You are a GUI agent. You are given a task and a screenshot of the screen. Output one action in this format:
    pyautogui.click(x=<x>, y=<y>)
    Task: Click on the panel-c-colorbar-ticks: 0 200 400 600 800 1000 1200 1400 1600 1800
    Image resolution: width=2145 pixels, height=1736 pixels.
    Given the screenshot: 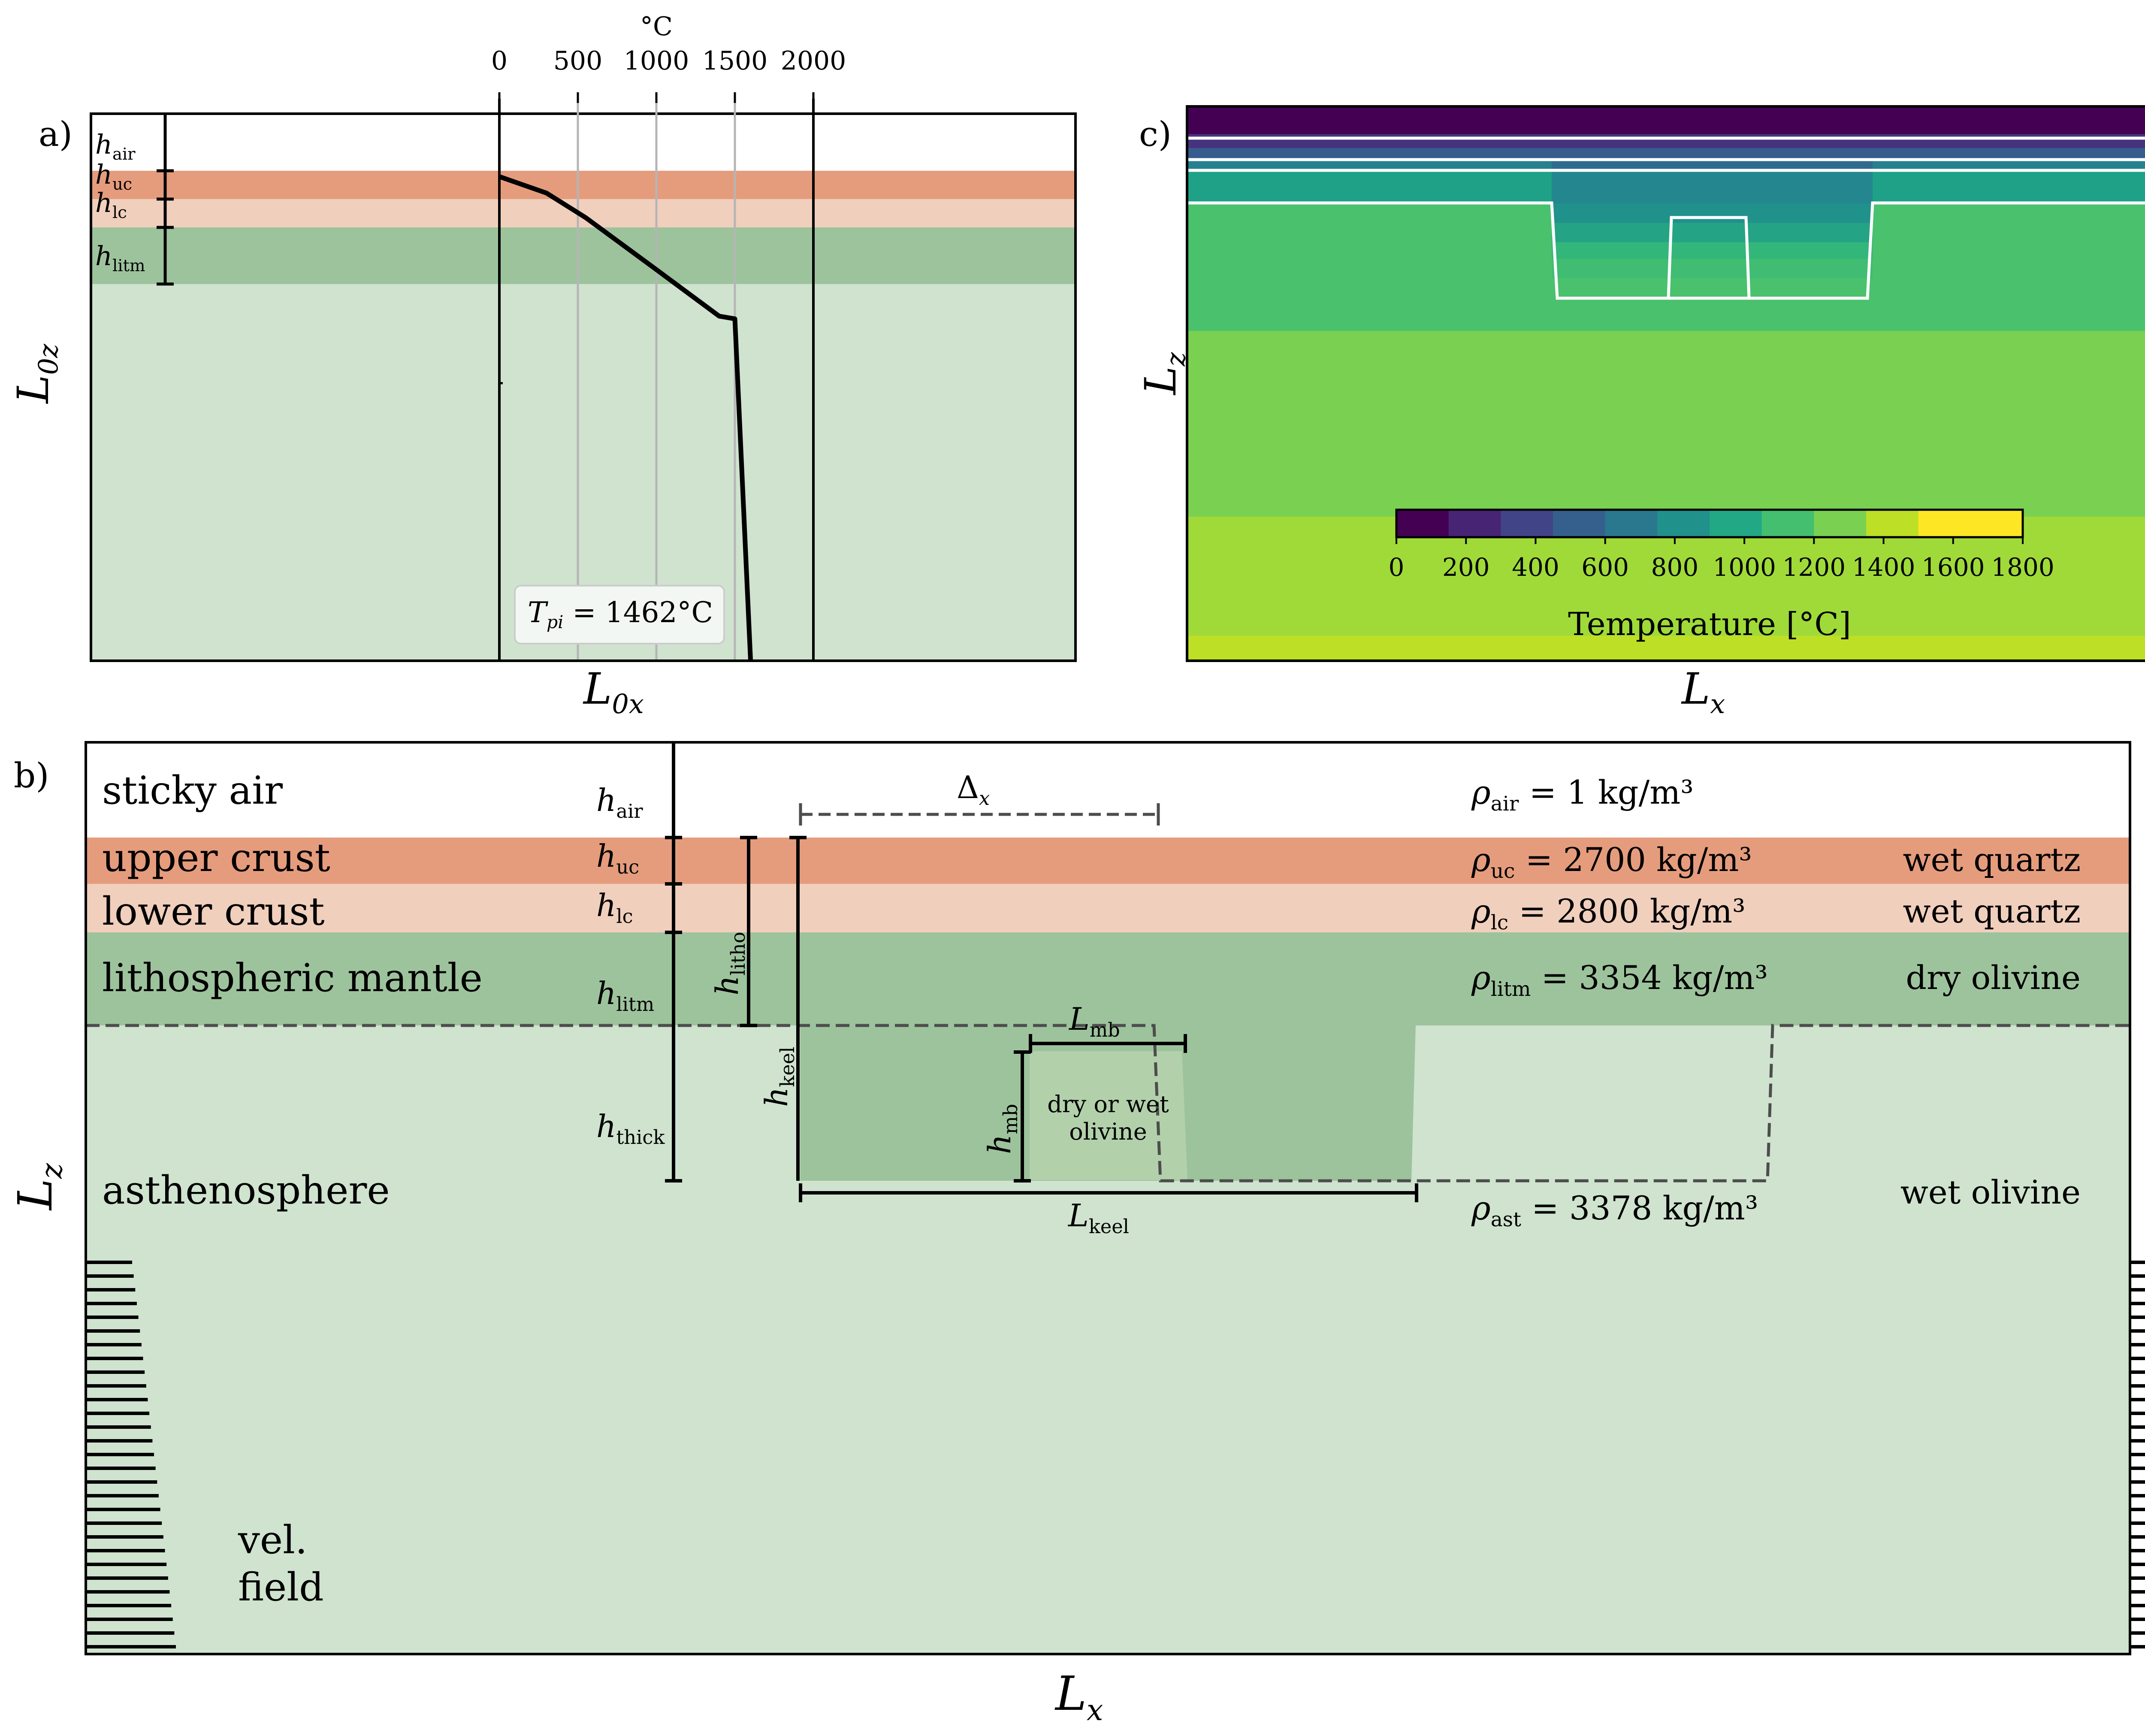 What is the action you would take?
    pyautogui.click(x=1722, y=559)
    